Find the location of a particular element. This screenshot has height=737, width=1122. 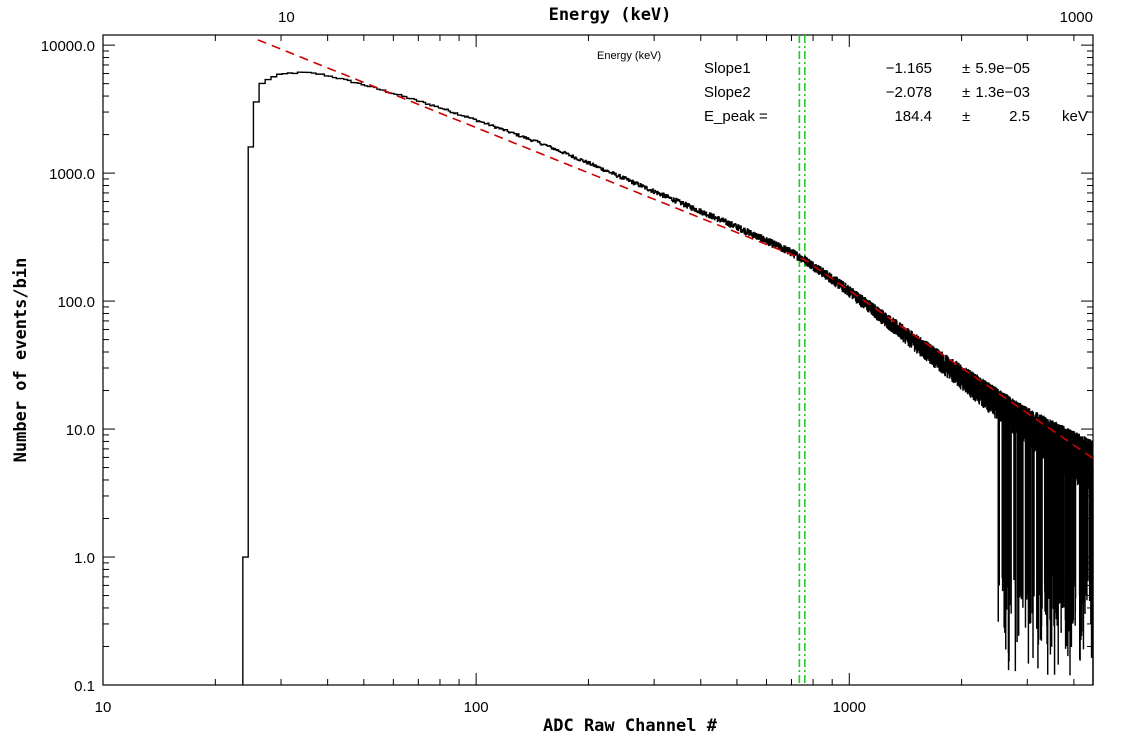

annotation-energy-label: Energy (keV) is located at coordinates (629, 56).